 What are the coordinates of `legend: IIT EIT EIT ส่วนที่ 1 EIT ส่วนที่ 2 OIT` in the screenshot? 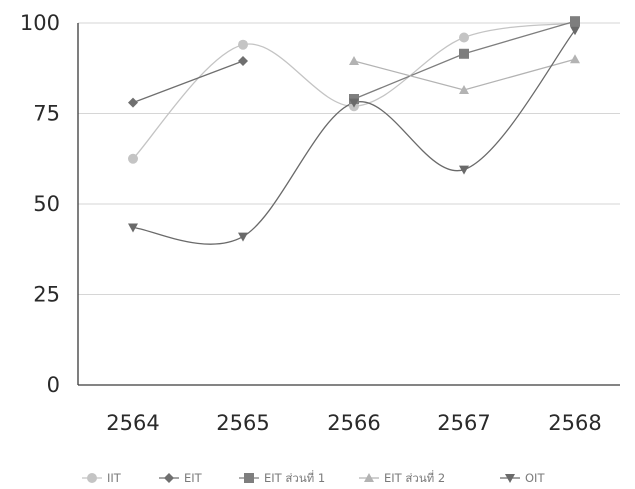 It's located at (313, 477).